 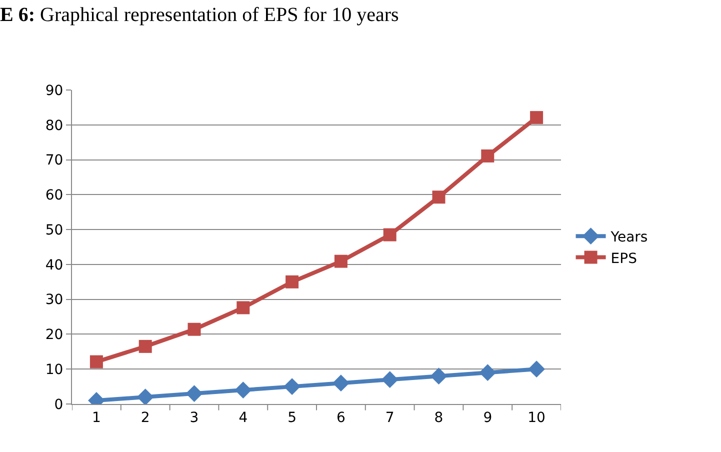 What do you see at coordinates (54, 196) in the screenshot?
I see `y-tick-label: 60` at bounding box center [54, 196].